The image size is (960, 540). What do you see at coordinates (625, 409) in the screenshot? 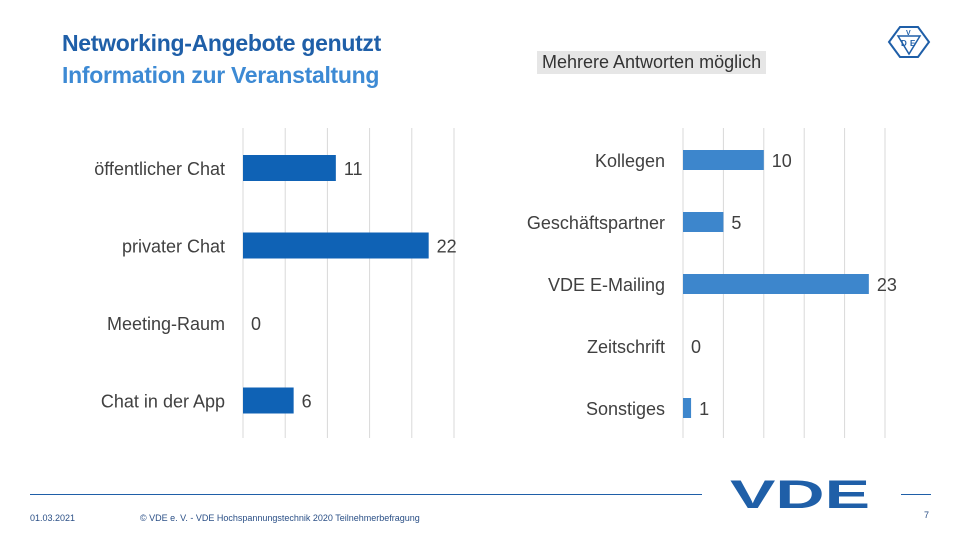
I see `category-label: Sonstiges` at bounding box center [625, 409].